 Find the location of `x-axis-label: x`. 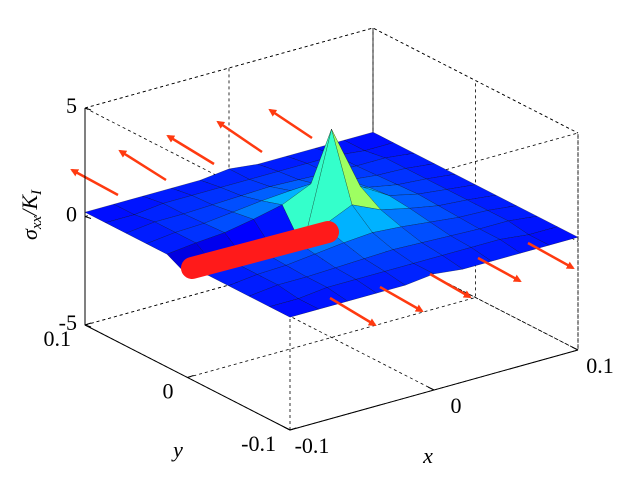

x-axis-label: x is located at coordinates (427, 455).